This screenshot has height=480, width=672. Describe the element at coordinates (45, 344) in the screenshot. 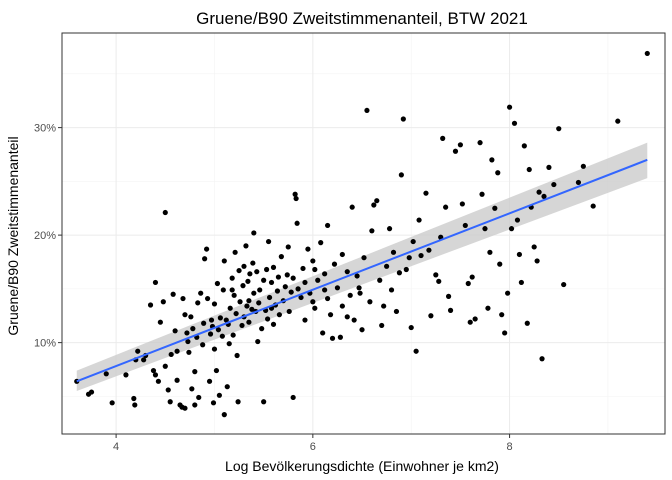

I see `y-tick-label: 10%` at that location.